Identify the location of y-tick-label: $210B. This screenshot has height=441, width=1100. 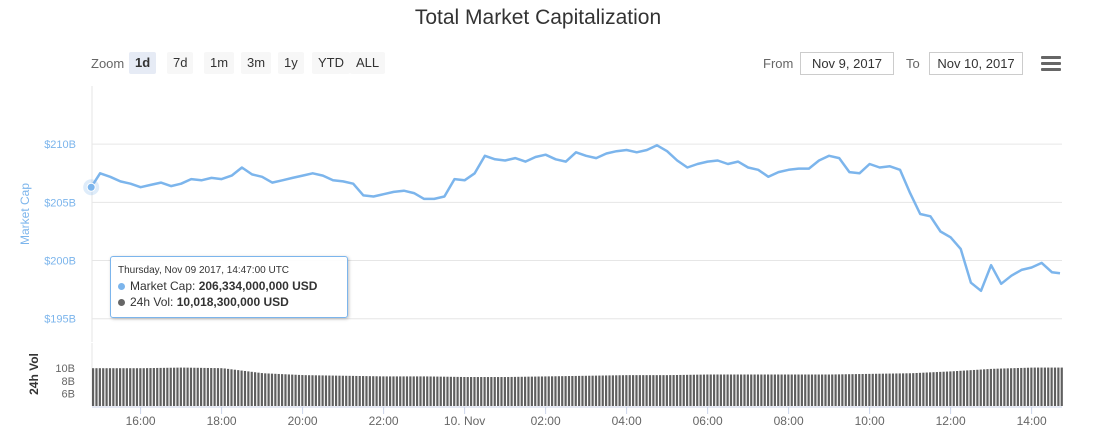
(60, 145).